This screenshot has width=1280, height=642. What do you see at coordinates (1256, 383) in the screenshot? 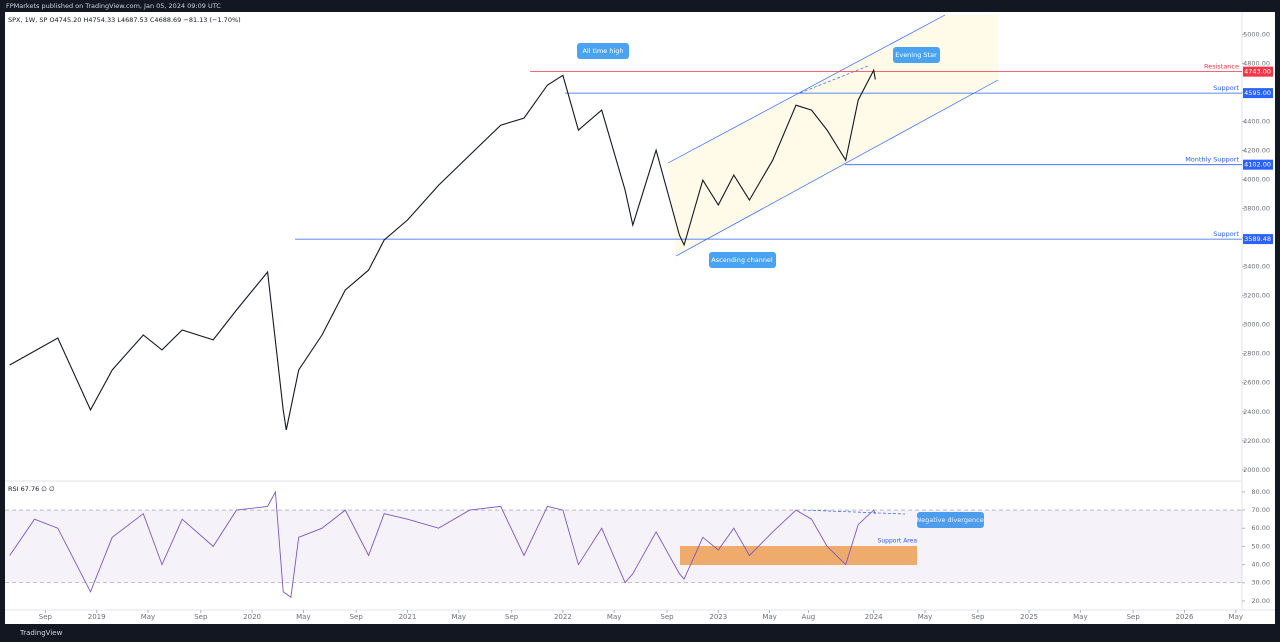
I see `y-tick-label: 2600.00` at bounding box center [1256, 383].